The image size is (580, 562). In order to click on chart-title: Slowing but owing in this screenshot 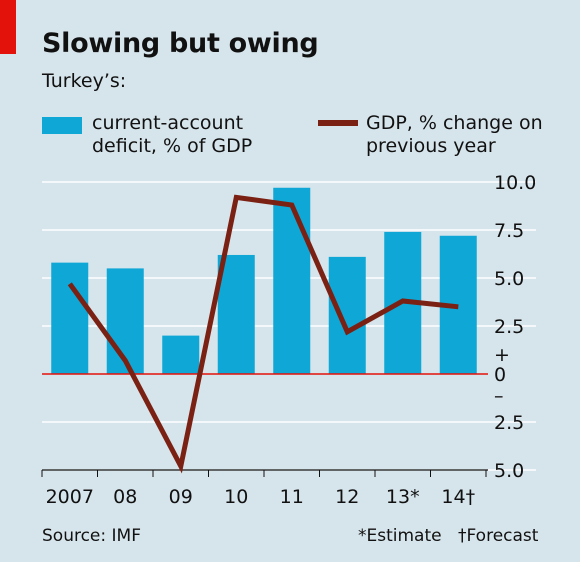, I will do `click(180, 43)`.